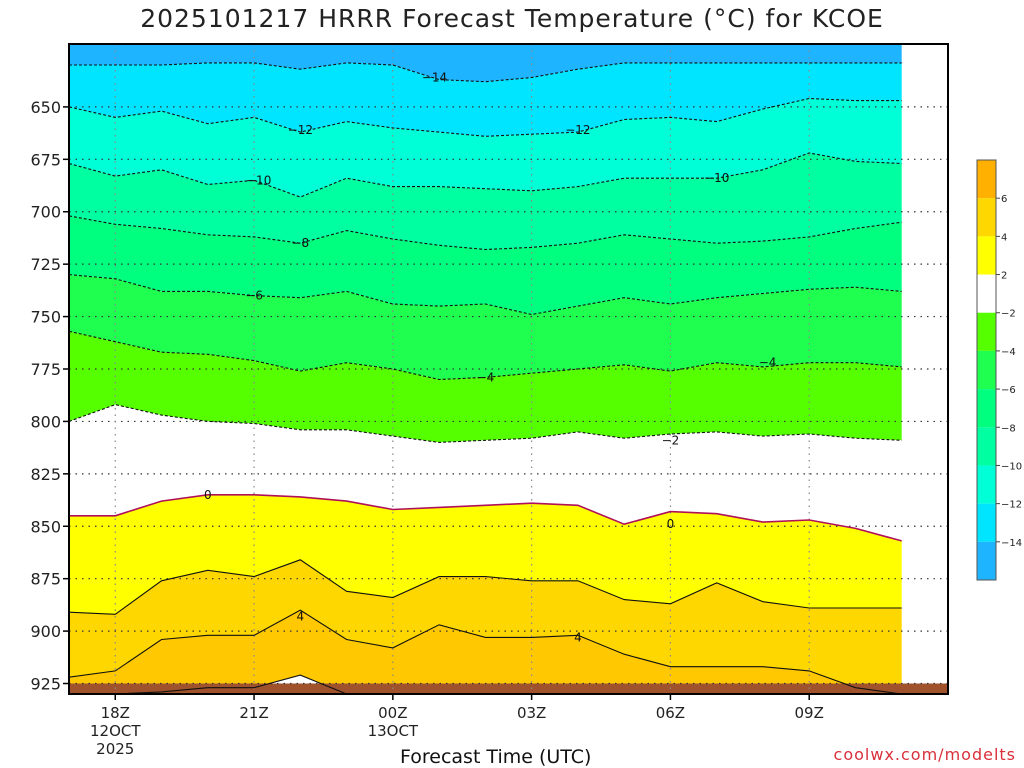  What do you see at coordinates (45, 369) in the screenshot?
I see `y-tick-label: 775` at bounding box center [45, 369].